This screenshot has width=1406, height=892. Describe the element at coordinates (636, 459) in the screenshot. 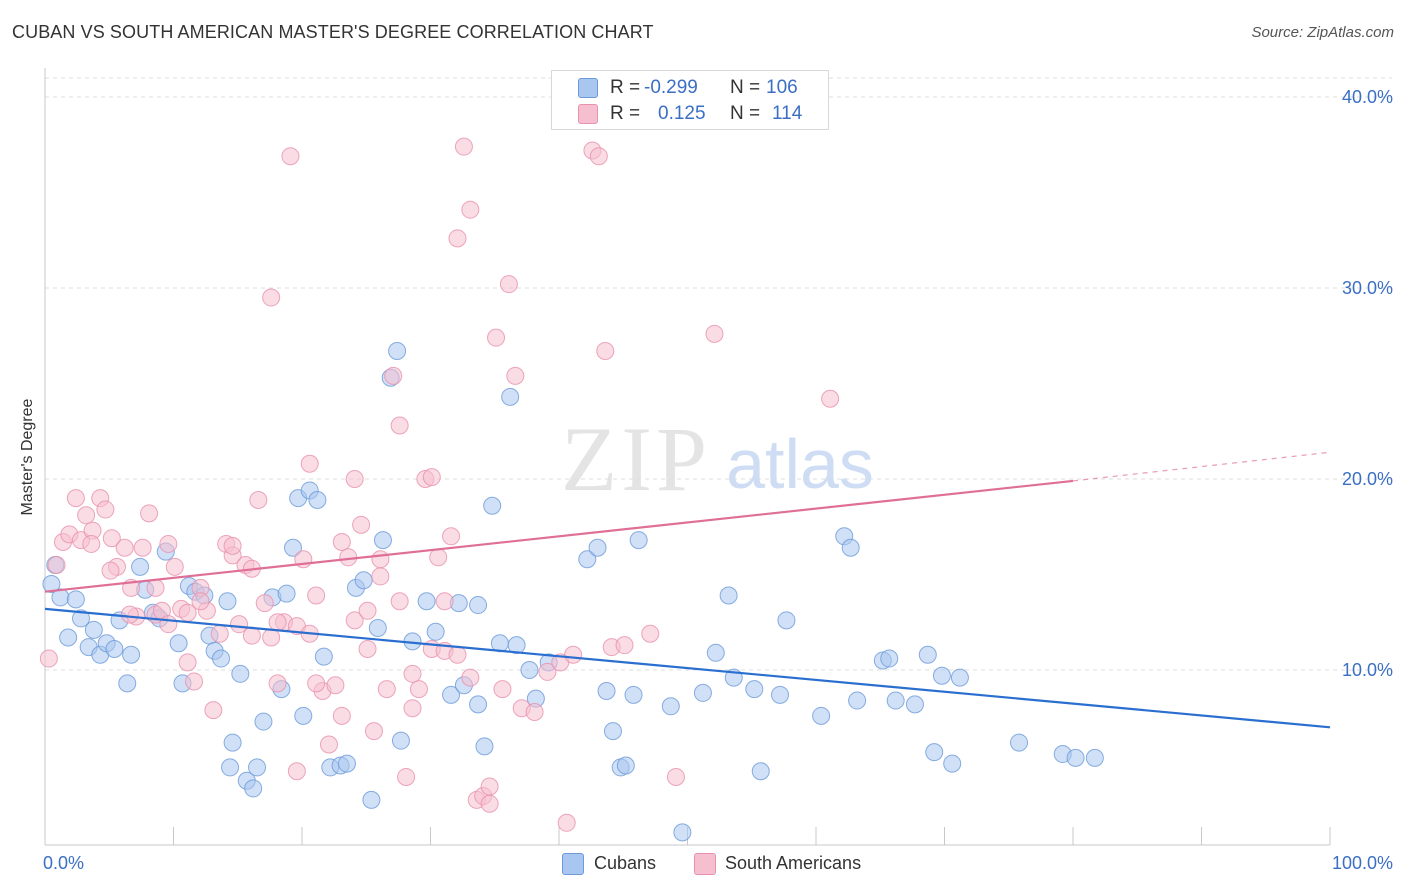

I see `watermark-zip: ZIP` at that location.